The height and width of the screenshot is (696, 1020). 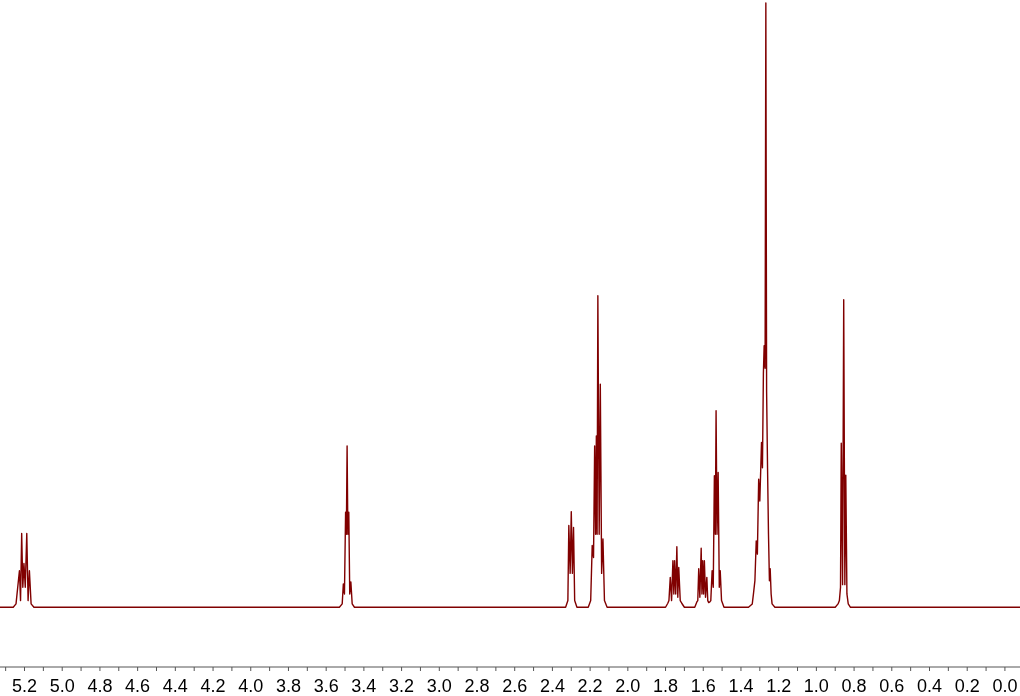 What do you see at coordinates (1005, 686) in the screenshot?
I see `x-tick-label: 0.0` at bounding box center [1005, 686].